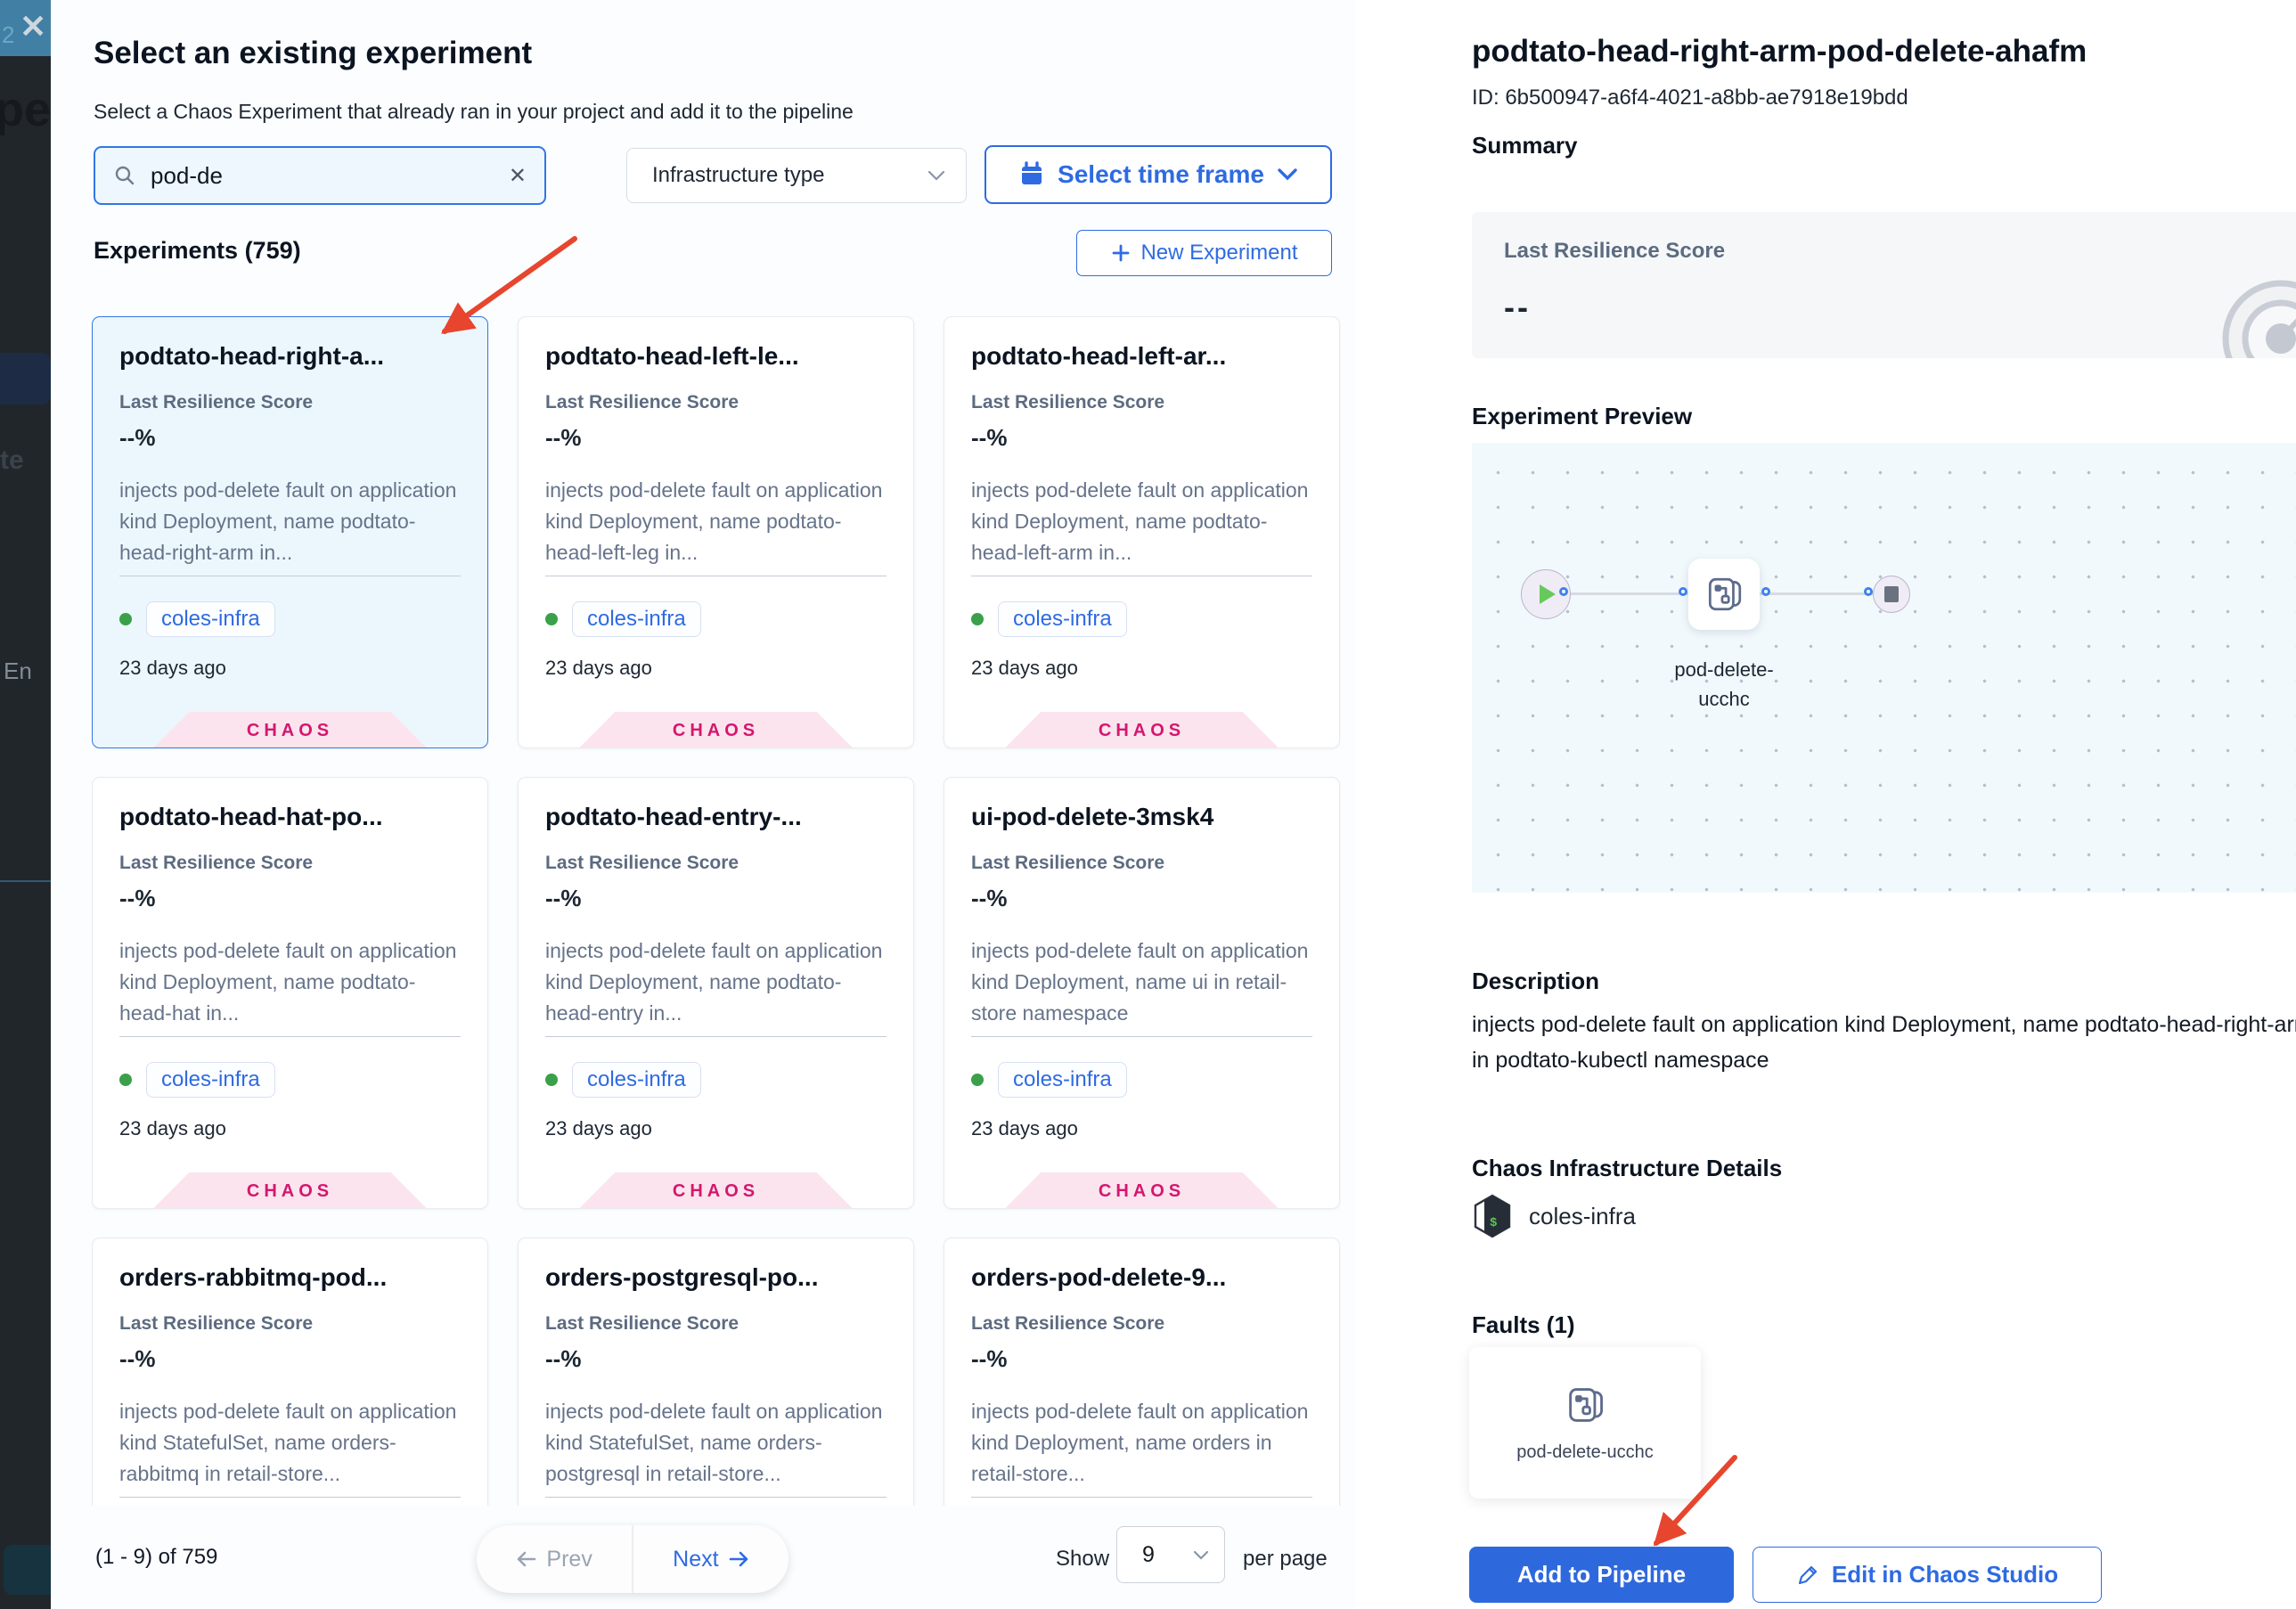 The height and width of the screenshot is (1609, 2296). I want to click on summary-heading: Summary, so click(1525, 145).